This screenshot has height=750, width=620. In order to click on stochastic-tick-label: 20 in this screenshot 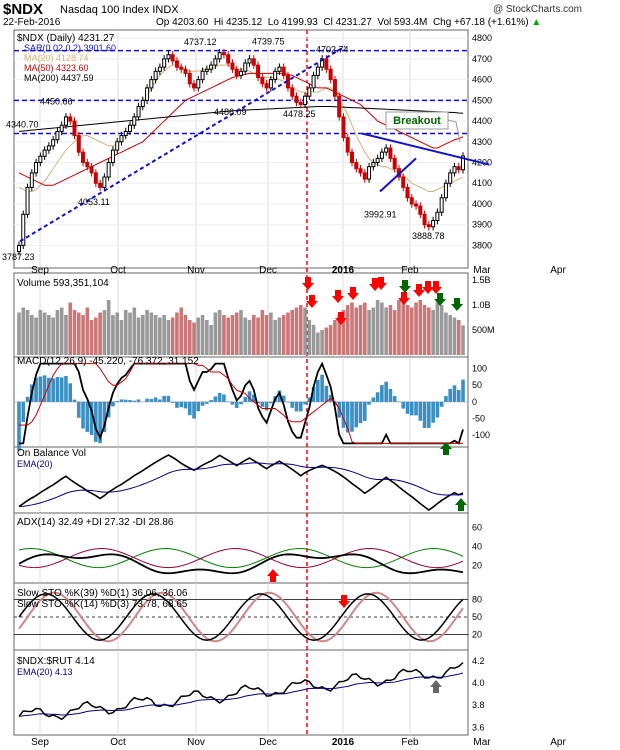, I will do `click(477, 634)`.